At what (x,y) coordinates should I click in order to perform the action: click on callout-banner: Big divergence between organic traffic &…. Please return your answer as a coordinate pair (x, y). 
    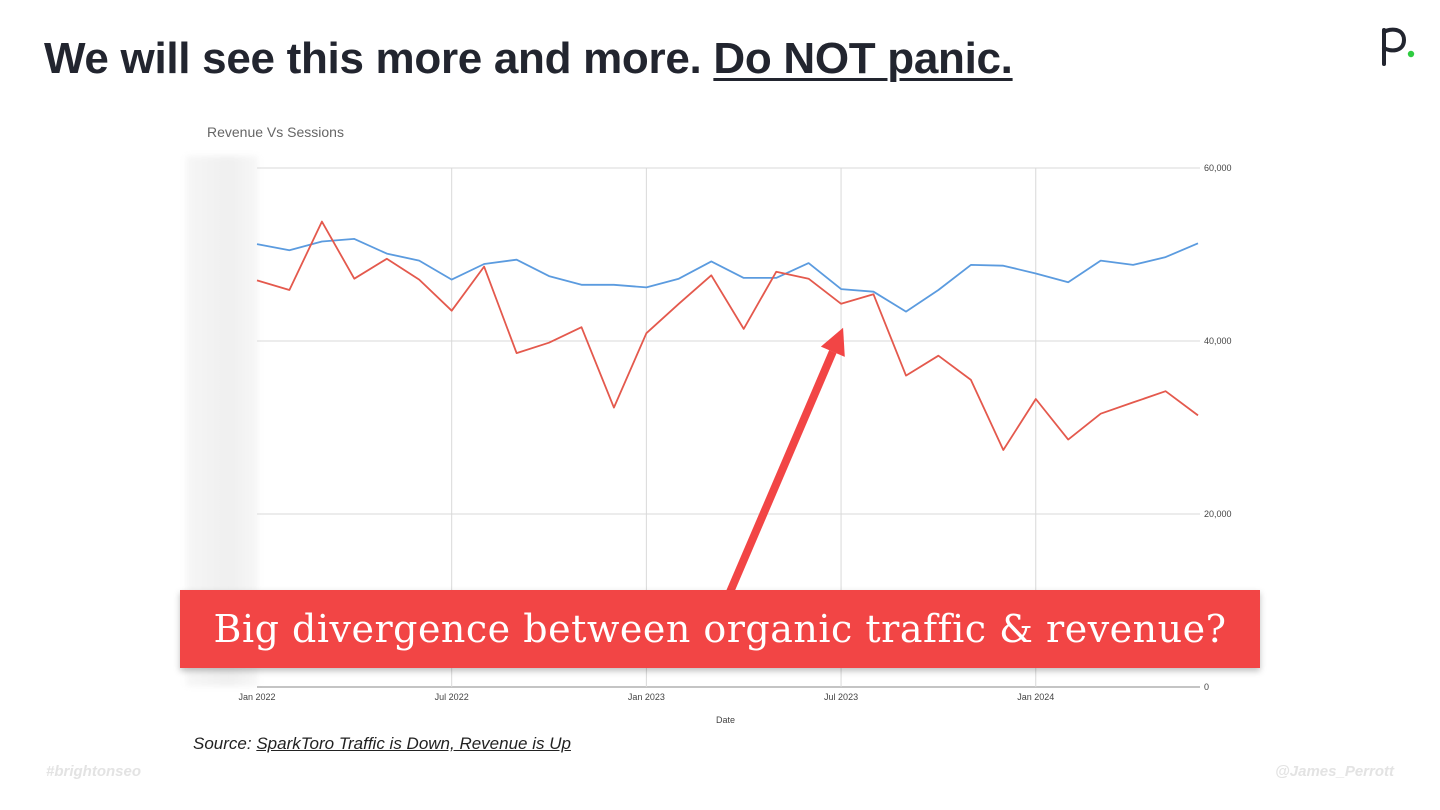
    Looking at the image, I should click on (720, 629).